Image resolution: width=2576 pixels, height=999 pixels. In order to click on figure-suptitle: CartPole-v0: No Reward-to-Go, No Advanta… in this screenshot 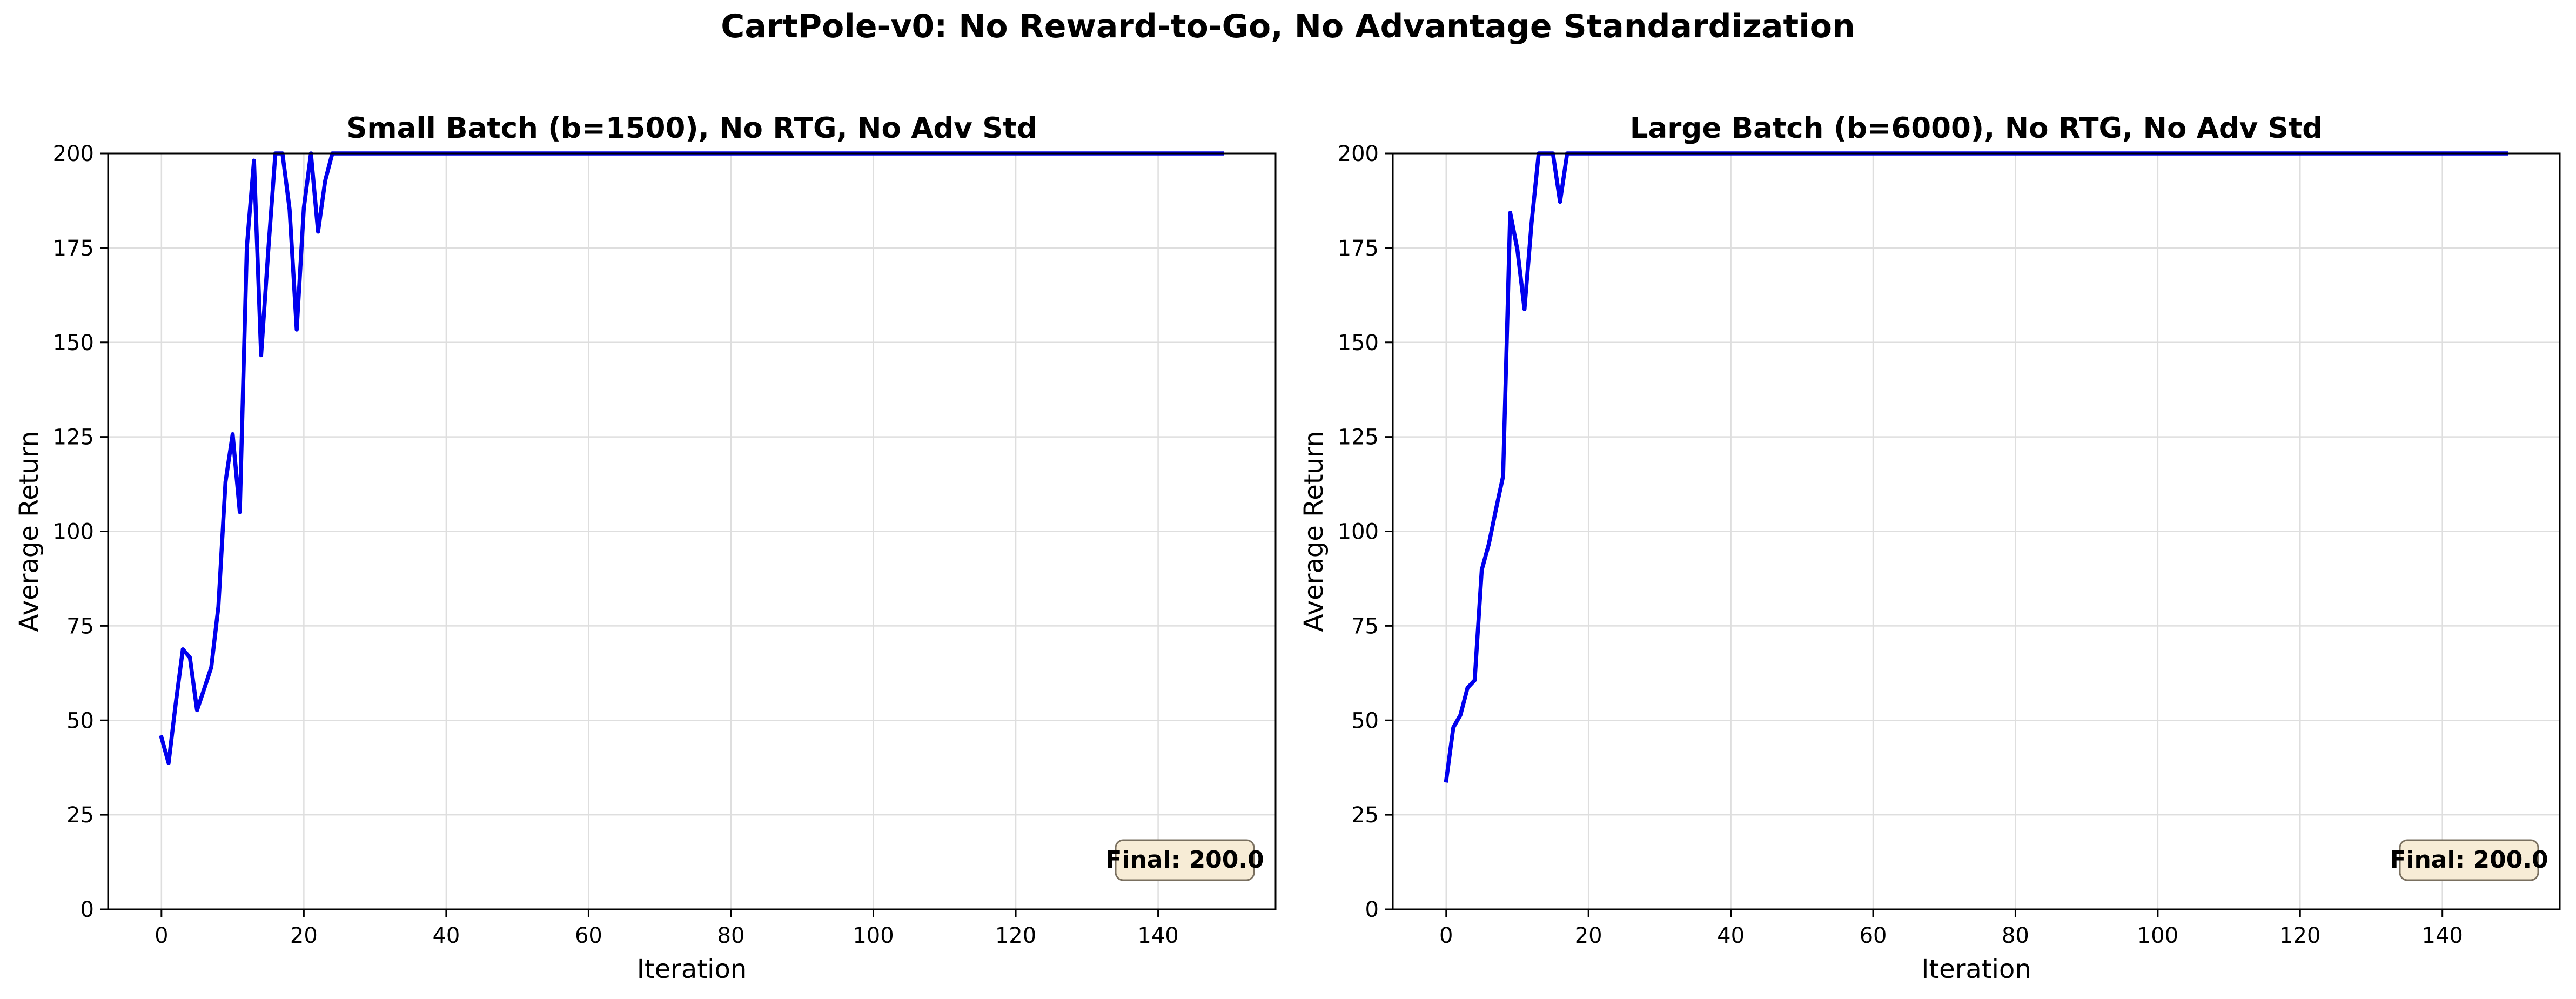, I will do `click(1288, 26)`.